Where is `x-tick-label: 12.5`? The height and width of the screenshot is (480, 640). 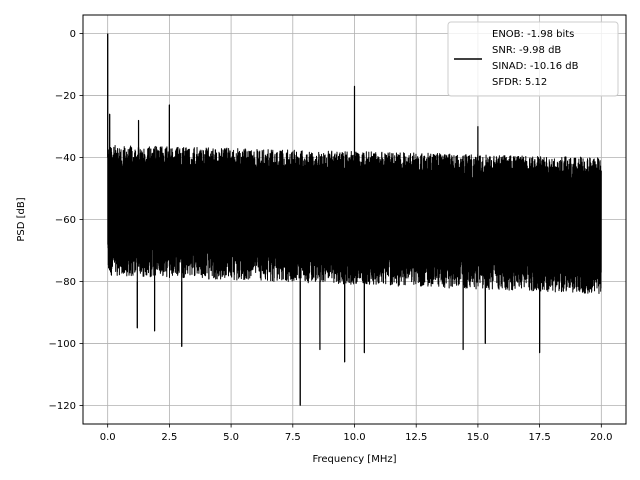
x-tick-label: 12.5 is located at coordinates (416, 437).